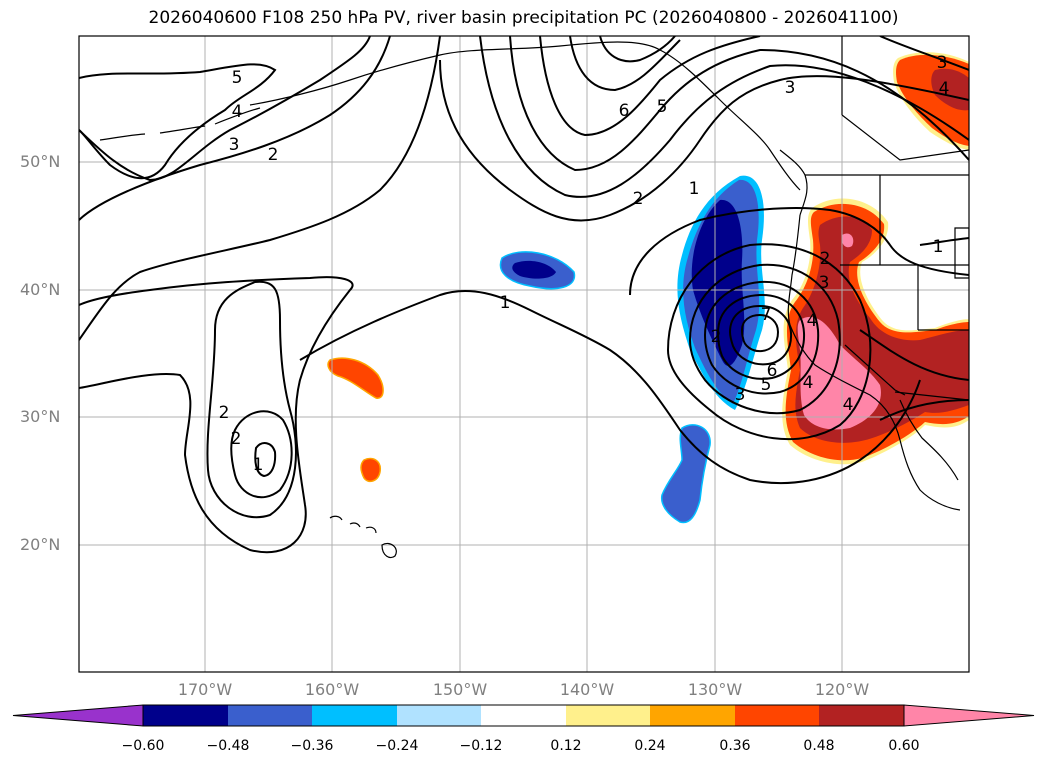 Image resolution: width=1047 pixels, height=765 pixels. Describe the element at coordinates (40, 416) in the screenshot. I see `lat-label-30n: 30°N` at that location.